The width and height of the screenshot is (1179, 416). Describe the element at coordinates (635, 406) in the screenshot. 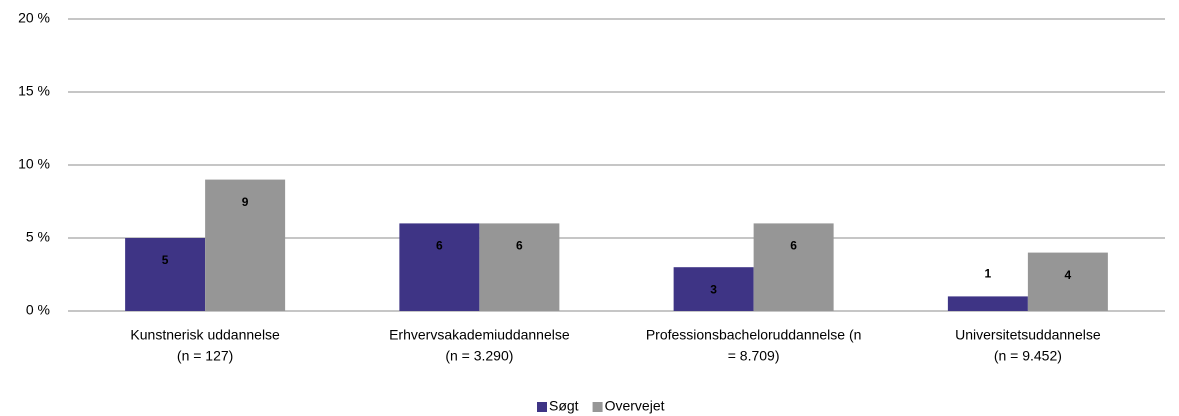

I see `legend-label: Overvejet` at that location.